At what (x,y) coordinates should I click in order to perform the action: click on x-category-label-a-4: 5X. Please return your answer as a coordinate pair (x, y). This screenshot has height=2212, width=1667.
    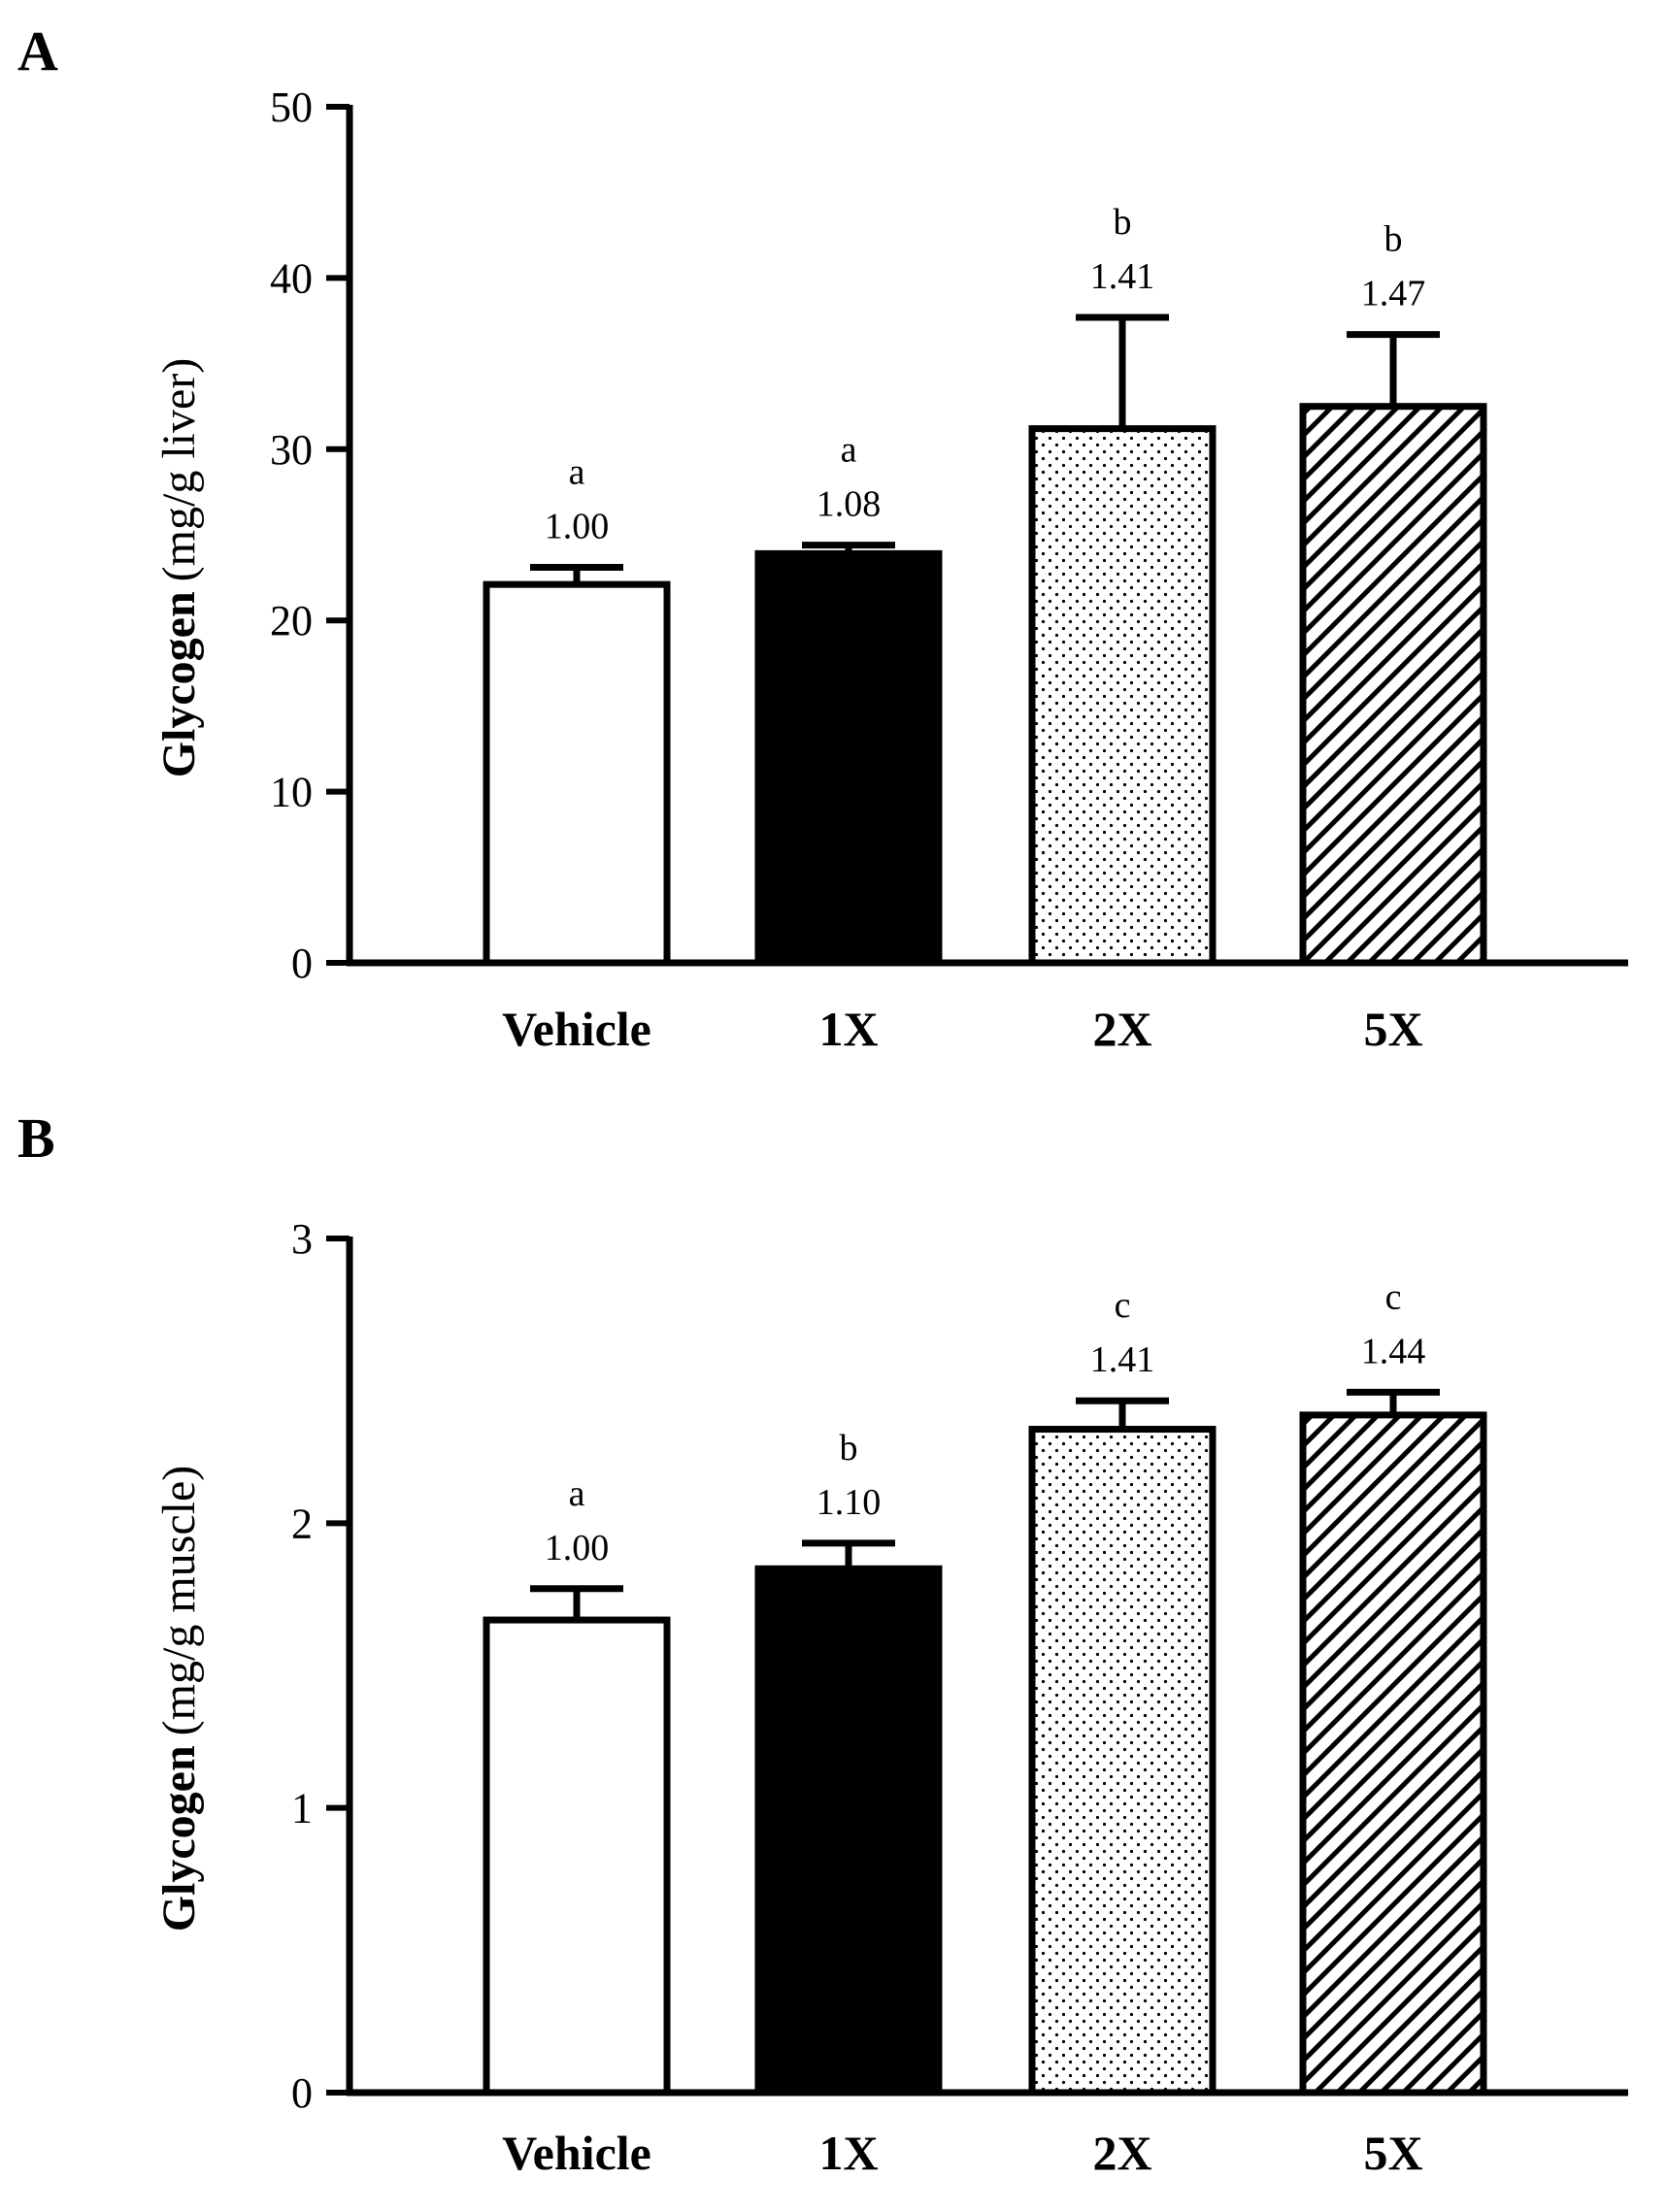
    Looking at the image, I should click on (1393, 1029).